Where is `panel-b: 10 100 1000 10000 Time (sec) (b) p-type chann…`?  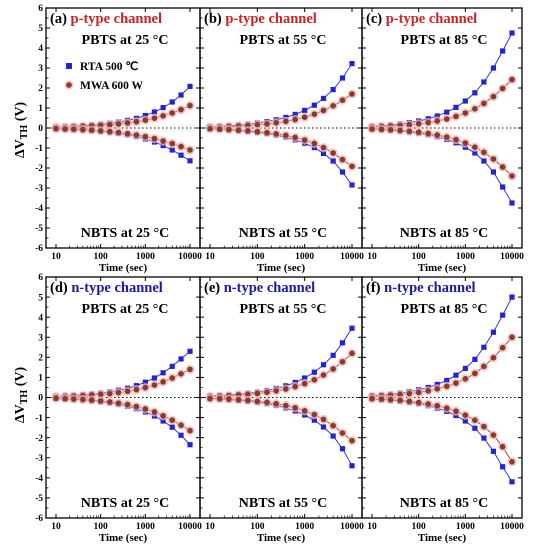
panel-b: 10 100 1000 10000 Time (sec) (b) p-type chann… is located at coordinates (281, 140).